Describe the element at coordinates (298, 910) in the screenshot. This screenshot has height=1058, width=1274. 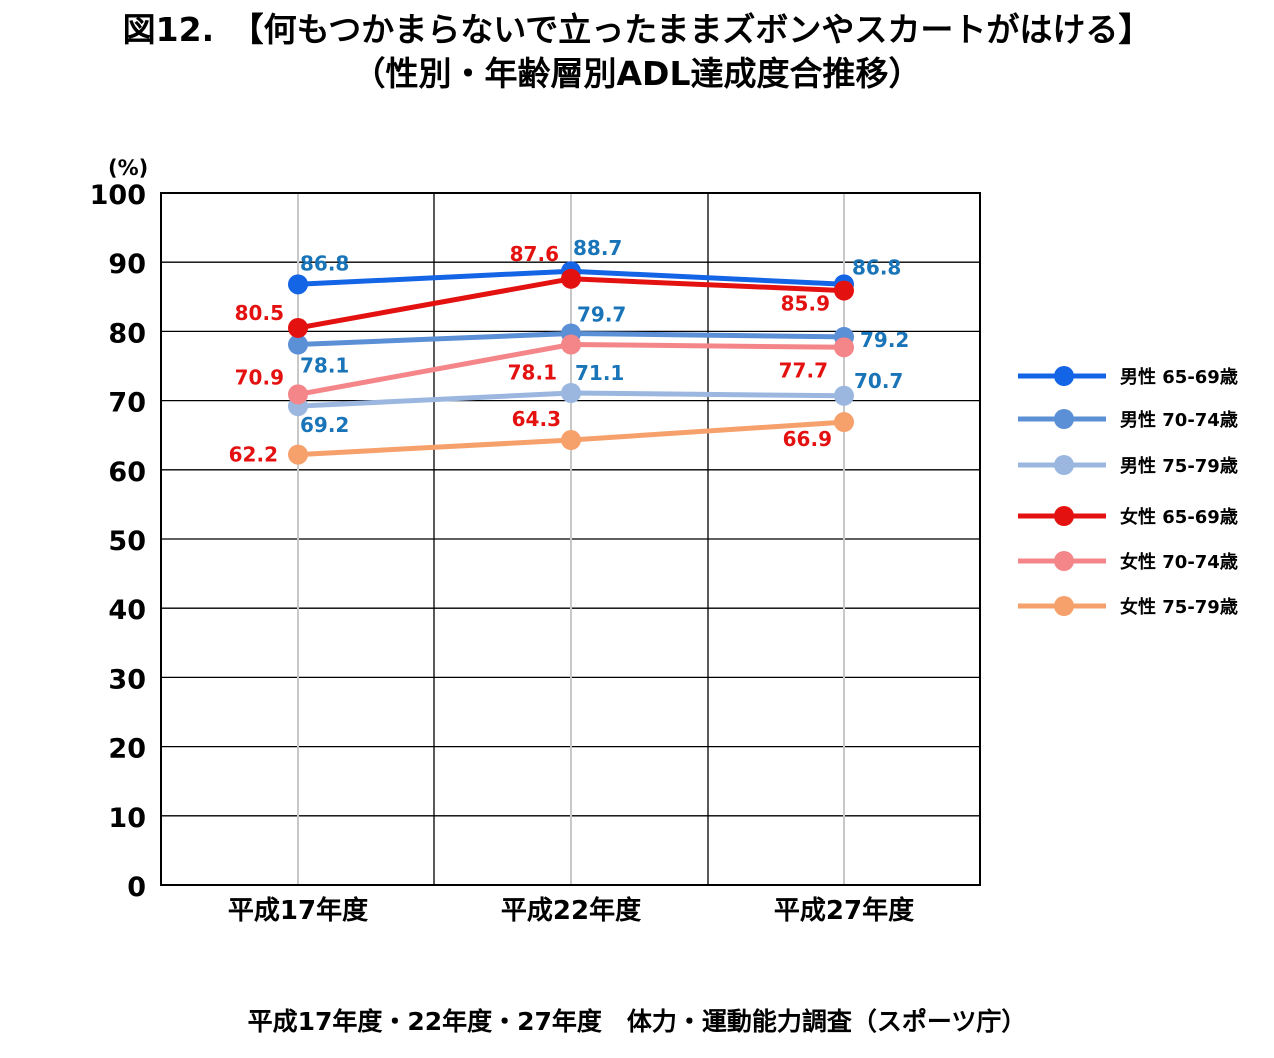
I see `x-tick-label: 平成17年度` at that location.